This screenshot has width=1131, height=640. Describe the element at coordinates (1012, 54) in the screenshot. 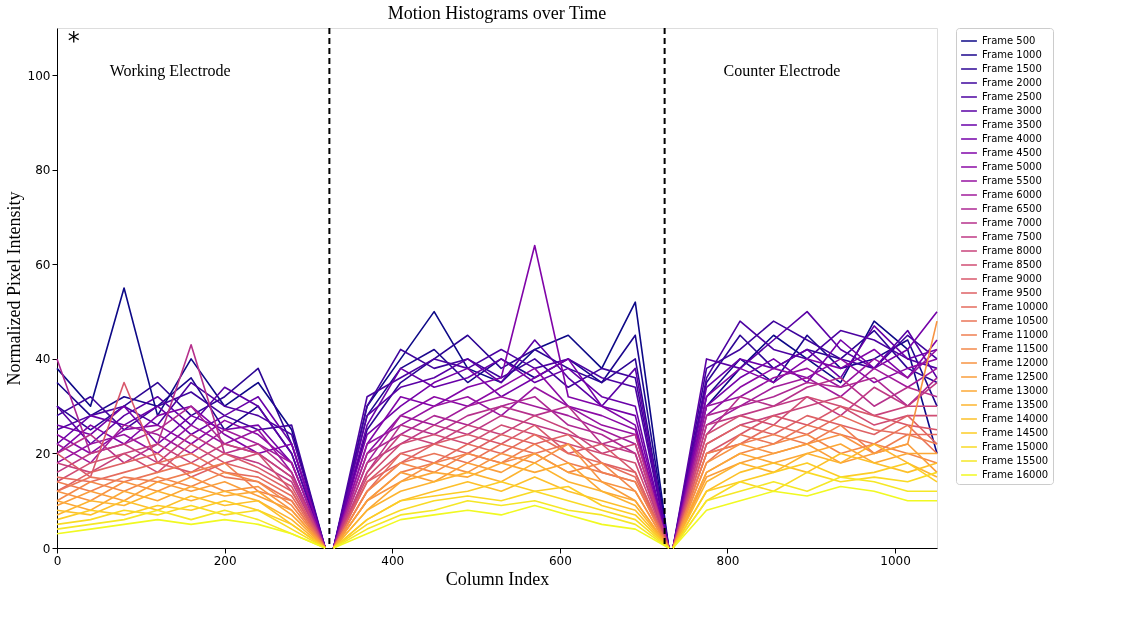

I see `legend-label: Frame 1000` at that location.